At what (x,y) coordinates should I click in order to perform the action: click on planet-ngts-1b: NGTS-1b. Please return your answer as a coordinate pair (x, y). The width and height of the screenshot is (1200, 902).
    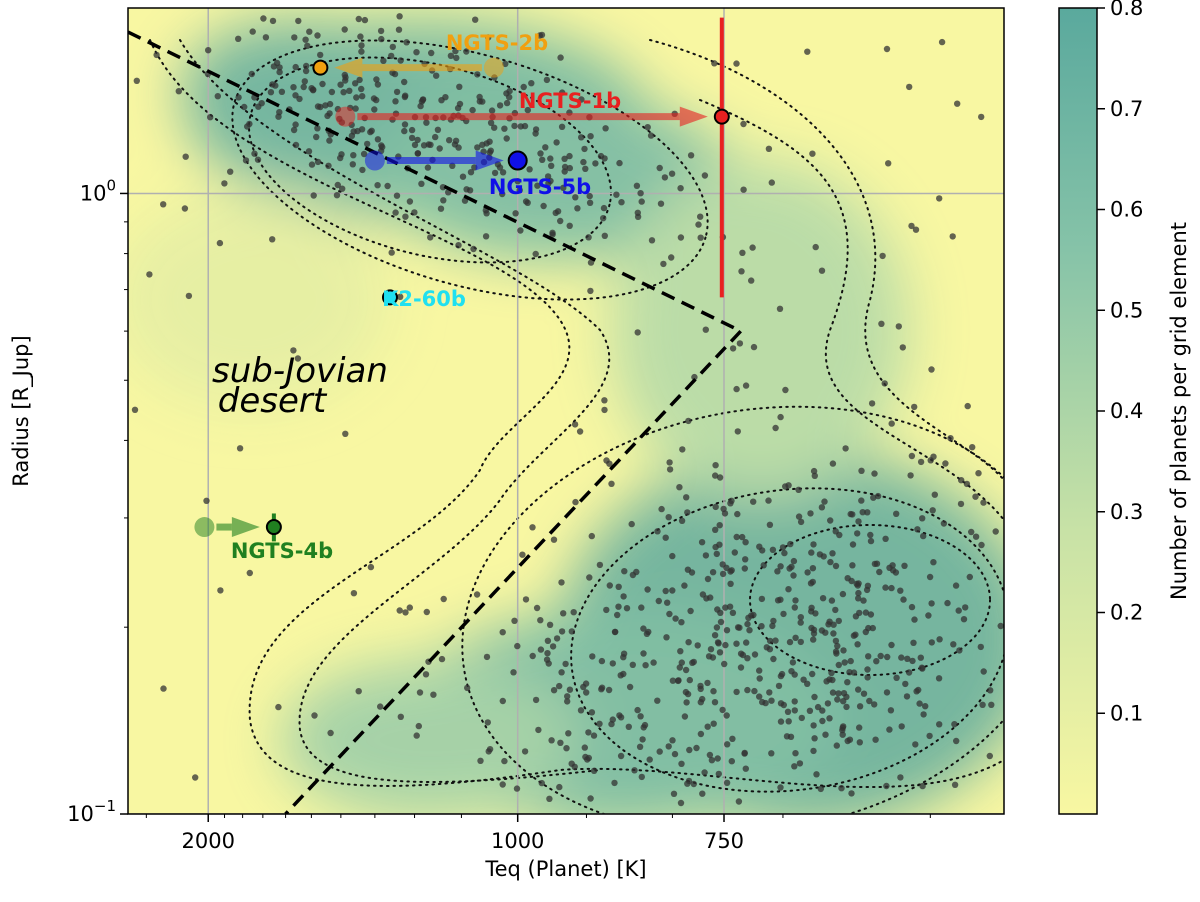
    Looking at the image, I should click on (532, 157).